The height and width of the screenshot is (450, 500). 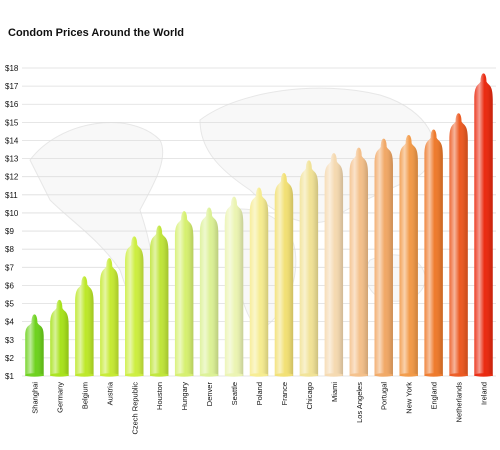 I want to click on bar-chicago, so click(x=309, y=268).